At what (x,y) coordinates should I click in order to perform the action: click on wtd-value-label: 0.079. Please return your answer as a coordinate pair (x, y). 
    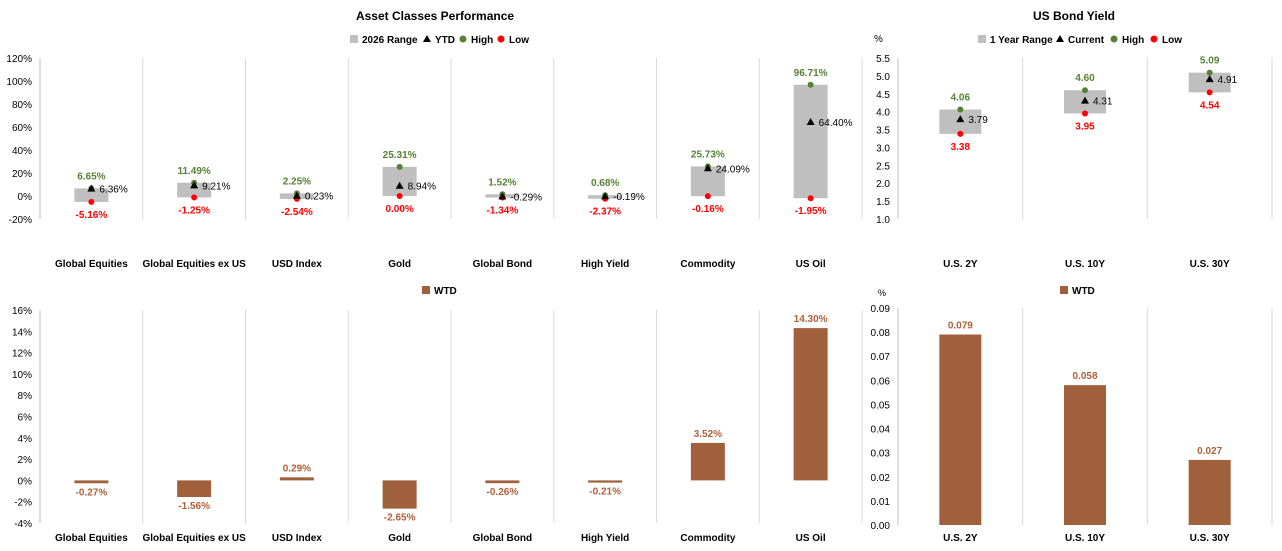
    Looking at the image, I should click on (960, 326).